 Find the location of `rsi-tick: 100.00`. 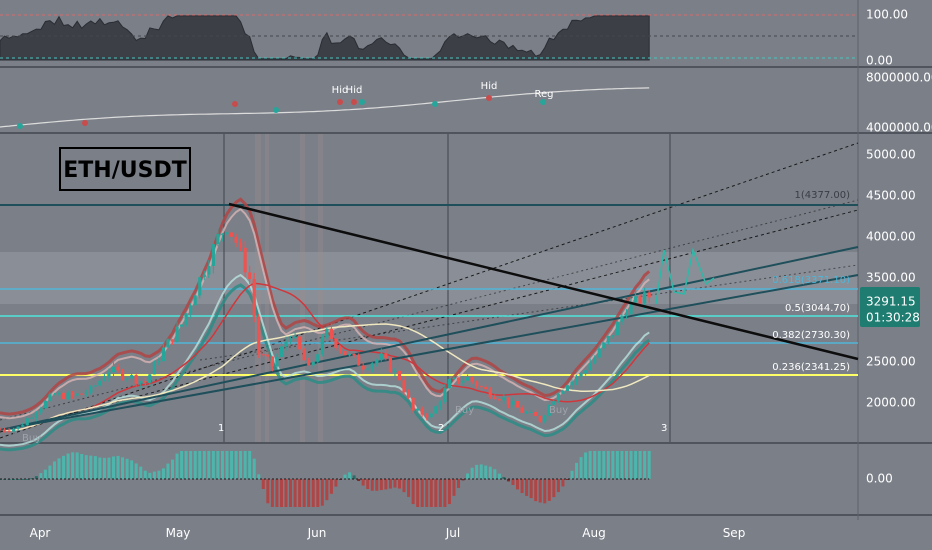

rsi-tick: 100.00 is located at coordinates (887, 15).